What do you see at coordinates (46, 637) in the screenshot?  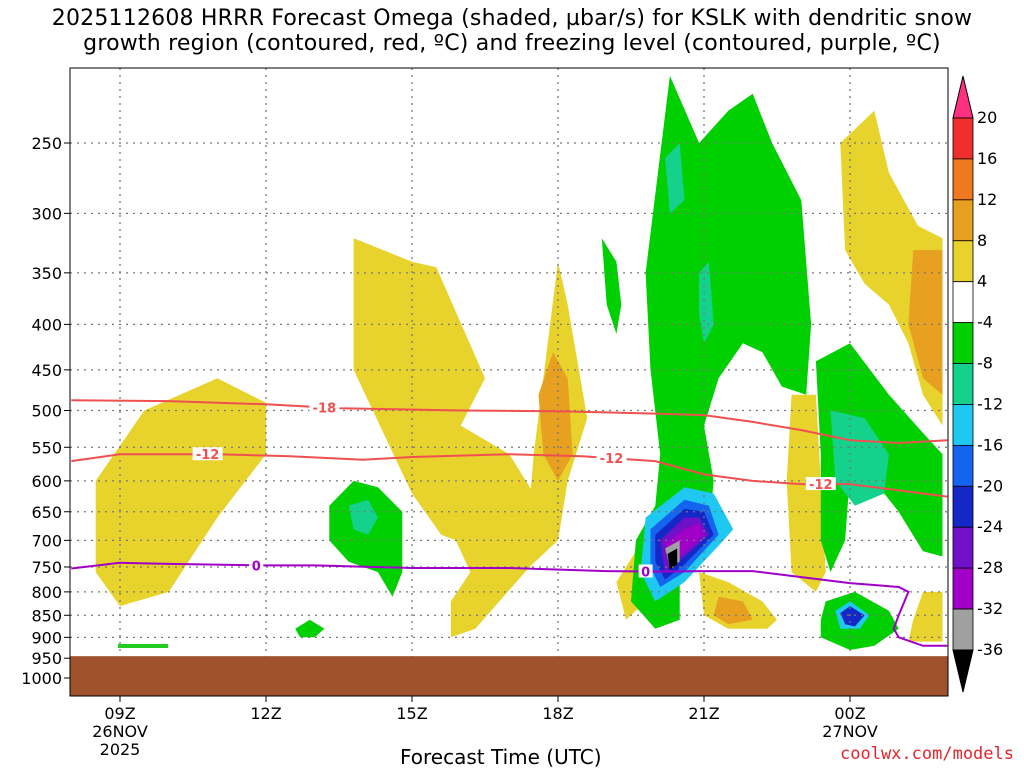 I see `y-tick-900: 900` at bounding box center [46, 637].